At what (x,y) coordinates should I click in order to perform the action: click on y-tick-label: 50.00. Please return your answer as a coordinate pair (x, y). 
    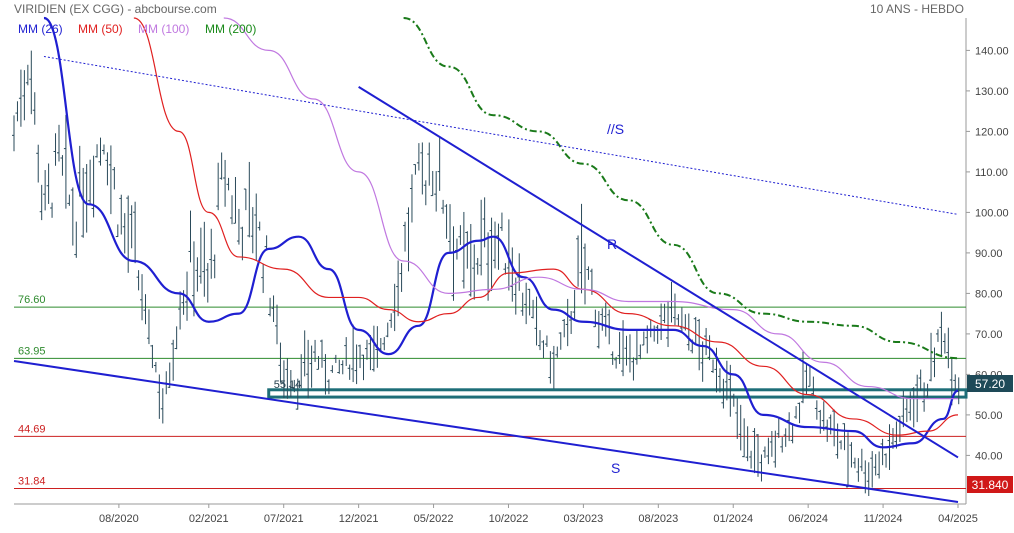
    Looking at the image, I should click on (989, 416).